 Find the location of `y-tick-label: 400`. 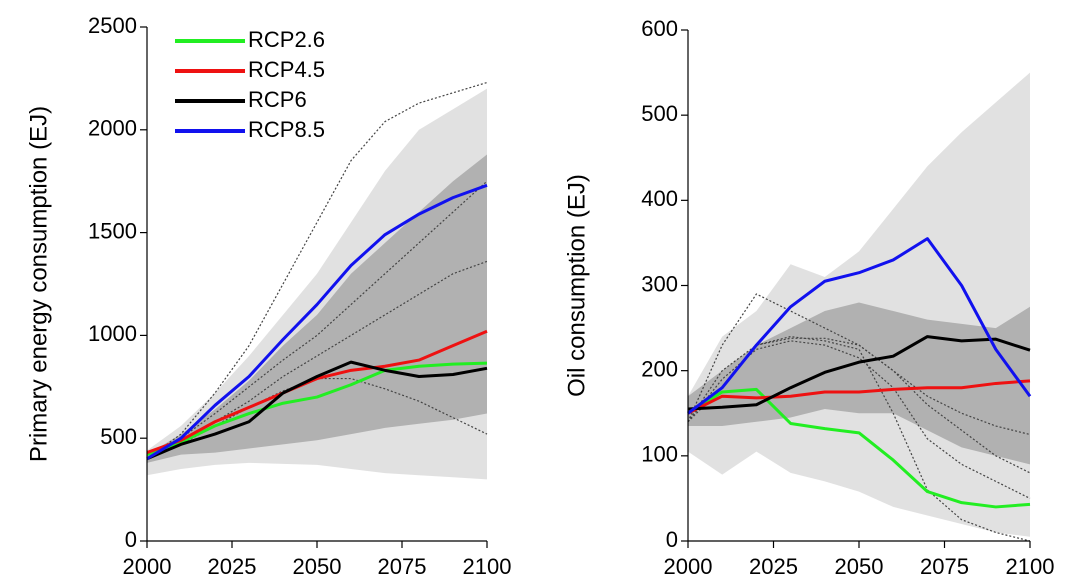

y-tick-label: 400 is located at coordinates (659, 198).